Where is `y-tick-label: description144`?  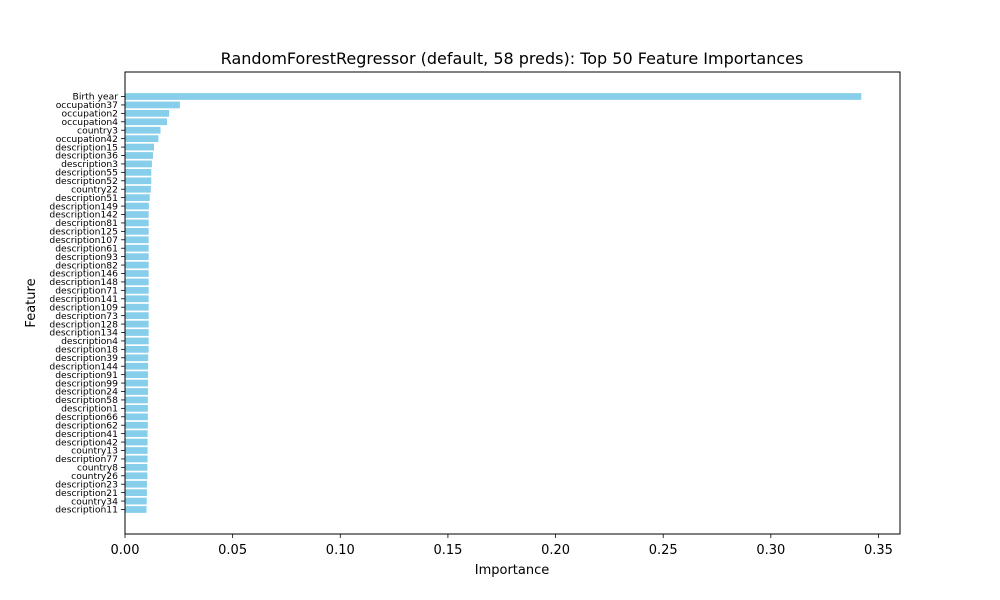
y-tick-label: description144 is located at coordinates (83, 366).